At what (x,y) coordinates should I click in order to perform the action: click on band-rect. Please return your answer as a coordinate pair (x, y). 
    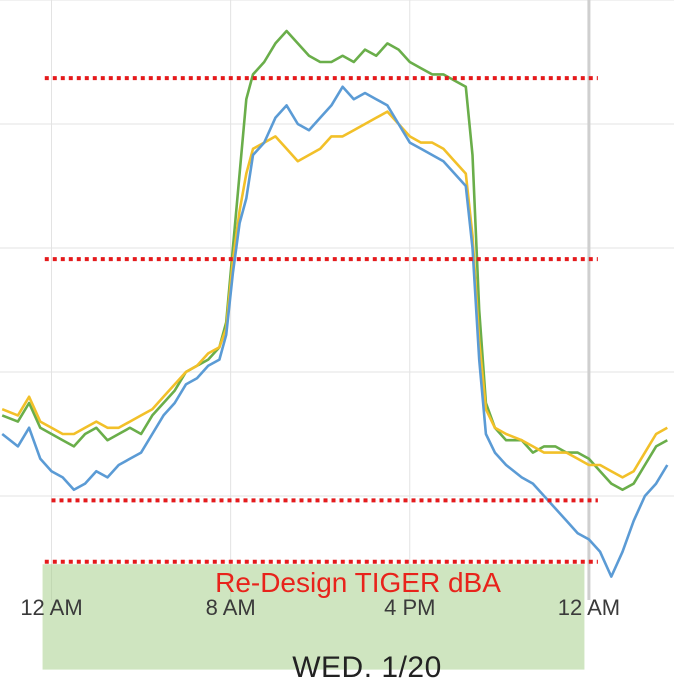
    Looking at the image, I should click on (313, 617).